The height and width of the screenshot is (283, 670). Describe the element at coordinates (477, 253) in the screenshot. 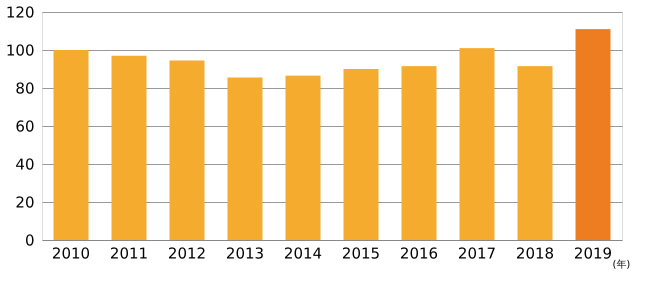

I see `x-tick-label: 2017` at that location.